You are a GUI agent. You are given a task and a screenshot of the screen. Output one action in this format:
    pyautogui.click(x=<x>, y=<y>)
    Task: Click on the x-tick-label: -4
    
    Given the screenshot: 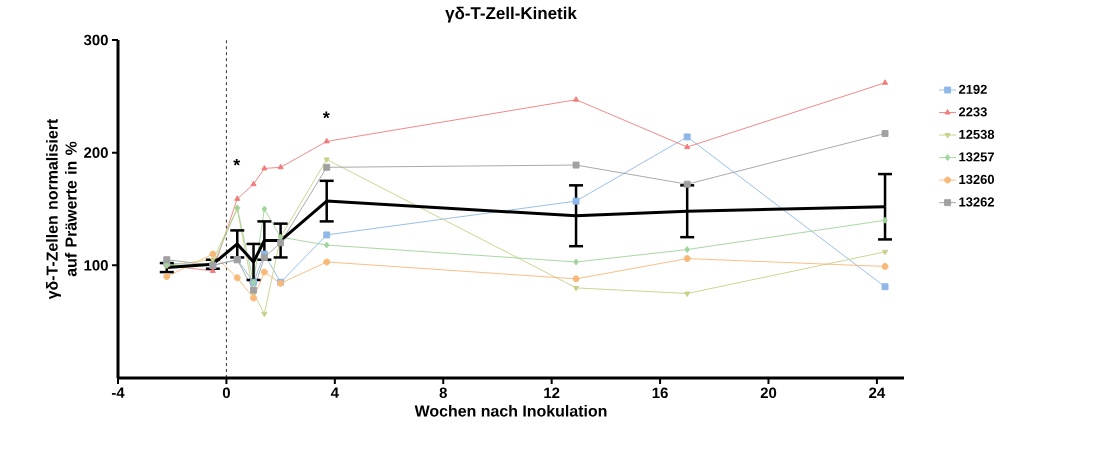 What is the action you would take?
    pyautogui.click(x=118, y=392)
    